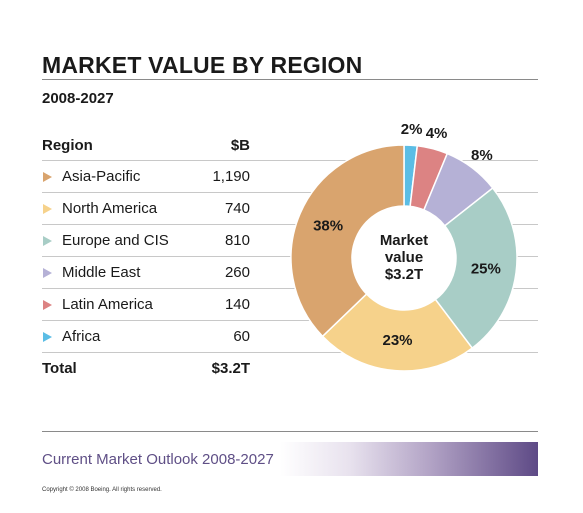  Describe the element at coordinates (237, 304) in the screenshot. I see `region-value: 140` at that location.